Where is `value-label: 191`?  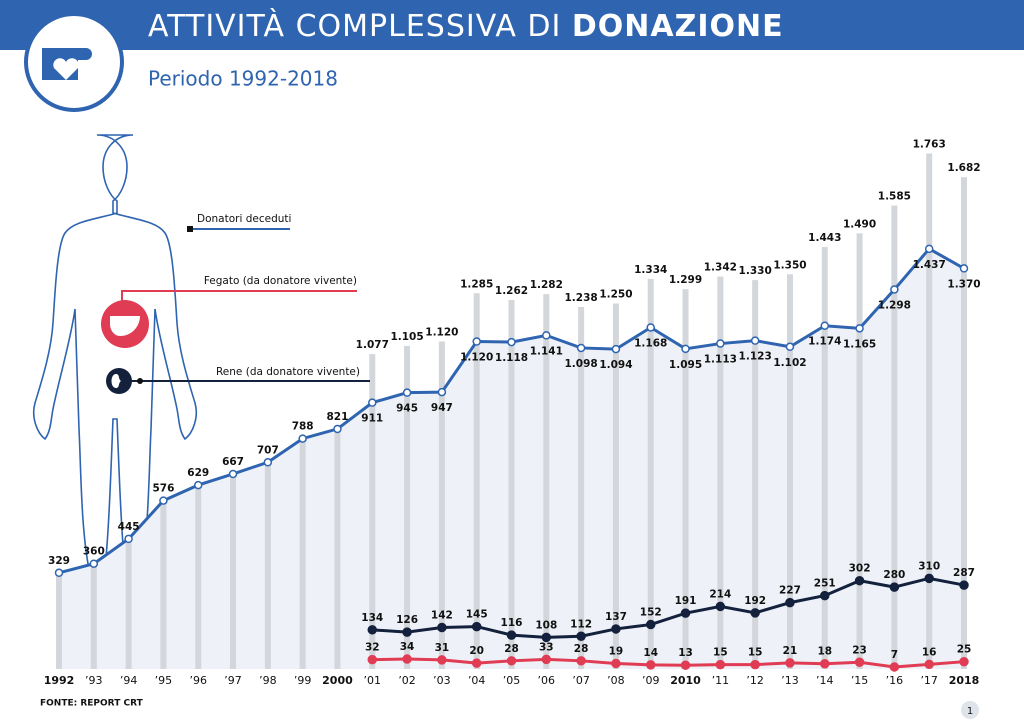
value-label: 191 is located at coordinates (686, 601).